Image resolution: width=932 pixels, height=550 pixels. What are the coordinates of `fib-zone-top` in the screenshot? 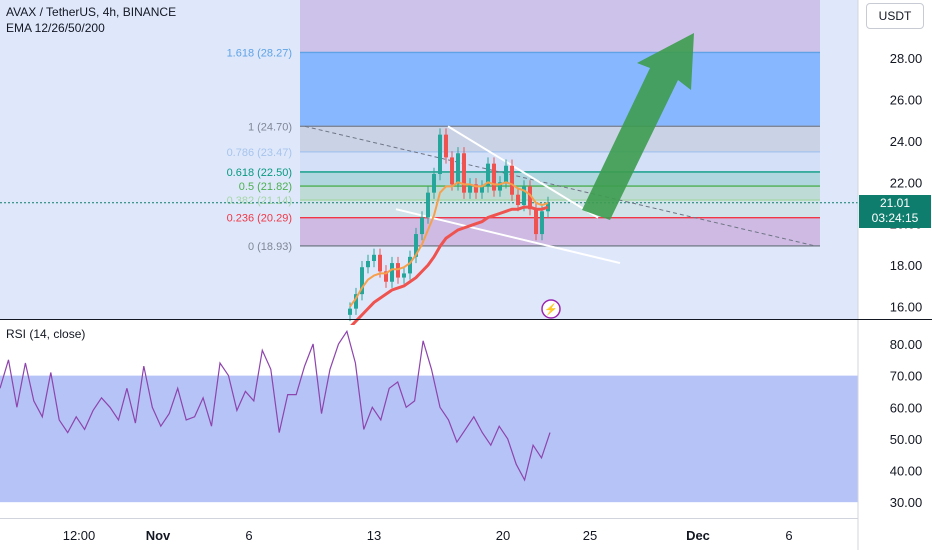 It's located at (560, 26).